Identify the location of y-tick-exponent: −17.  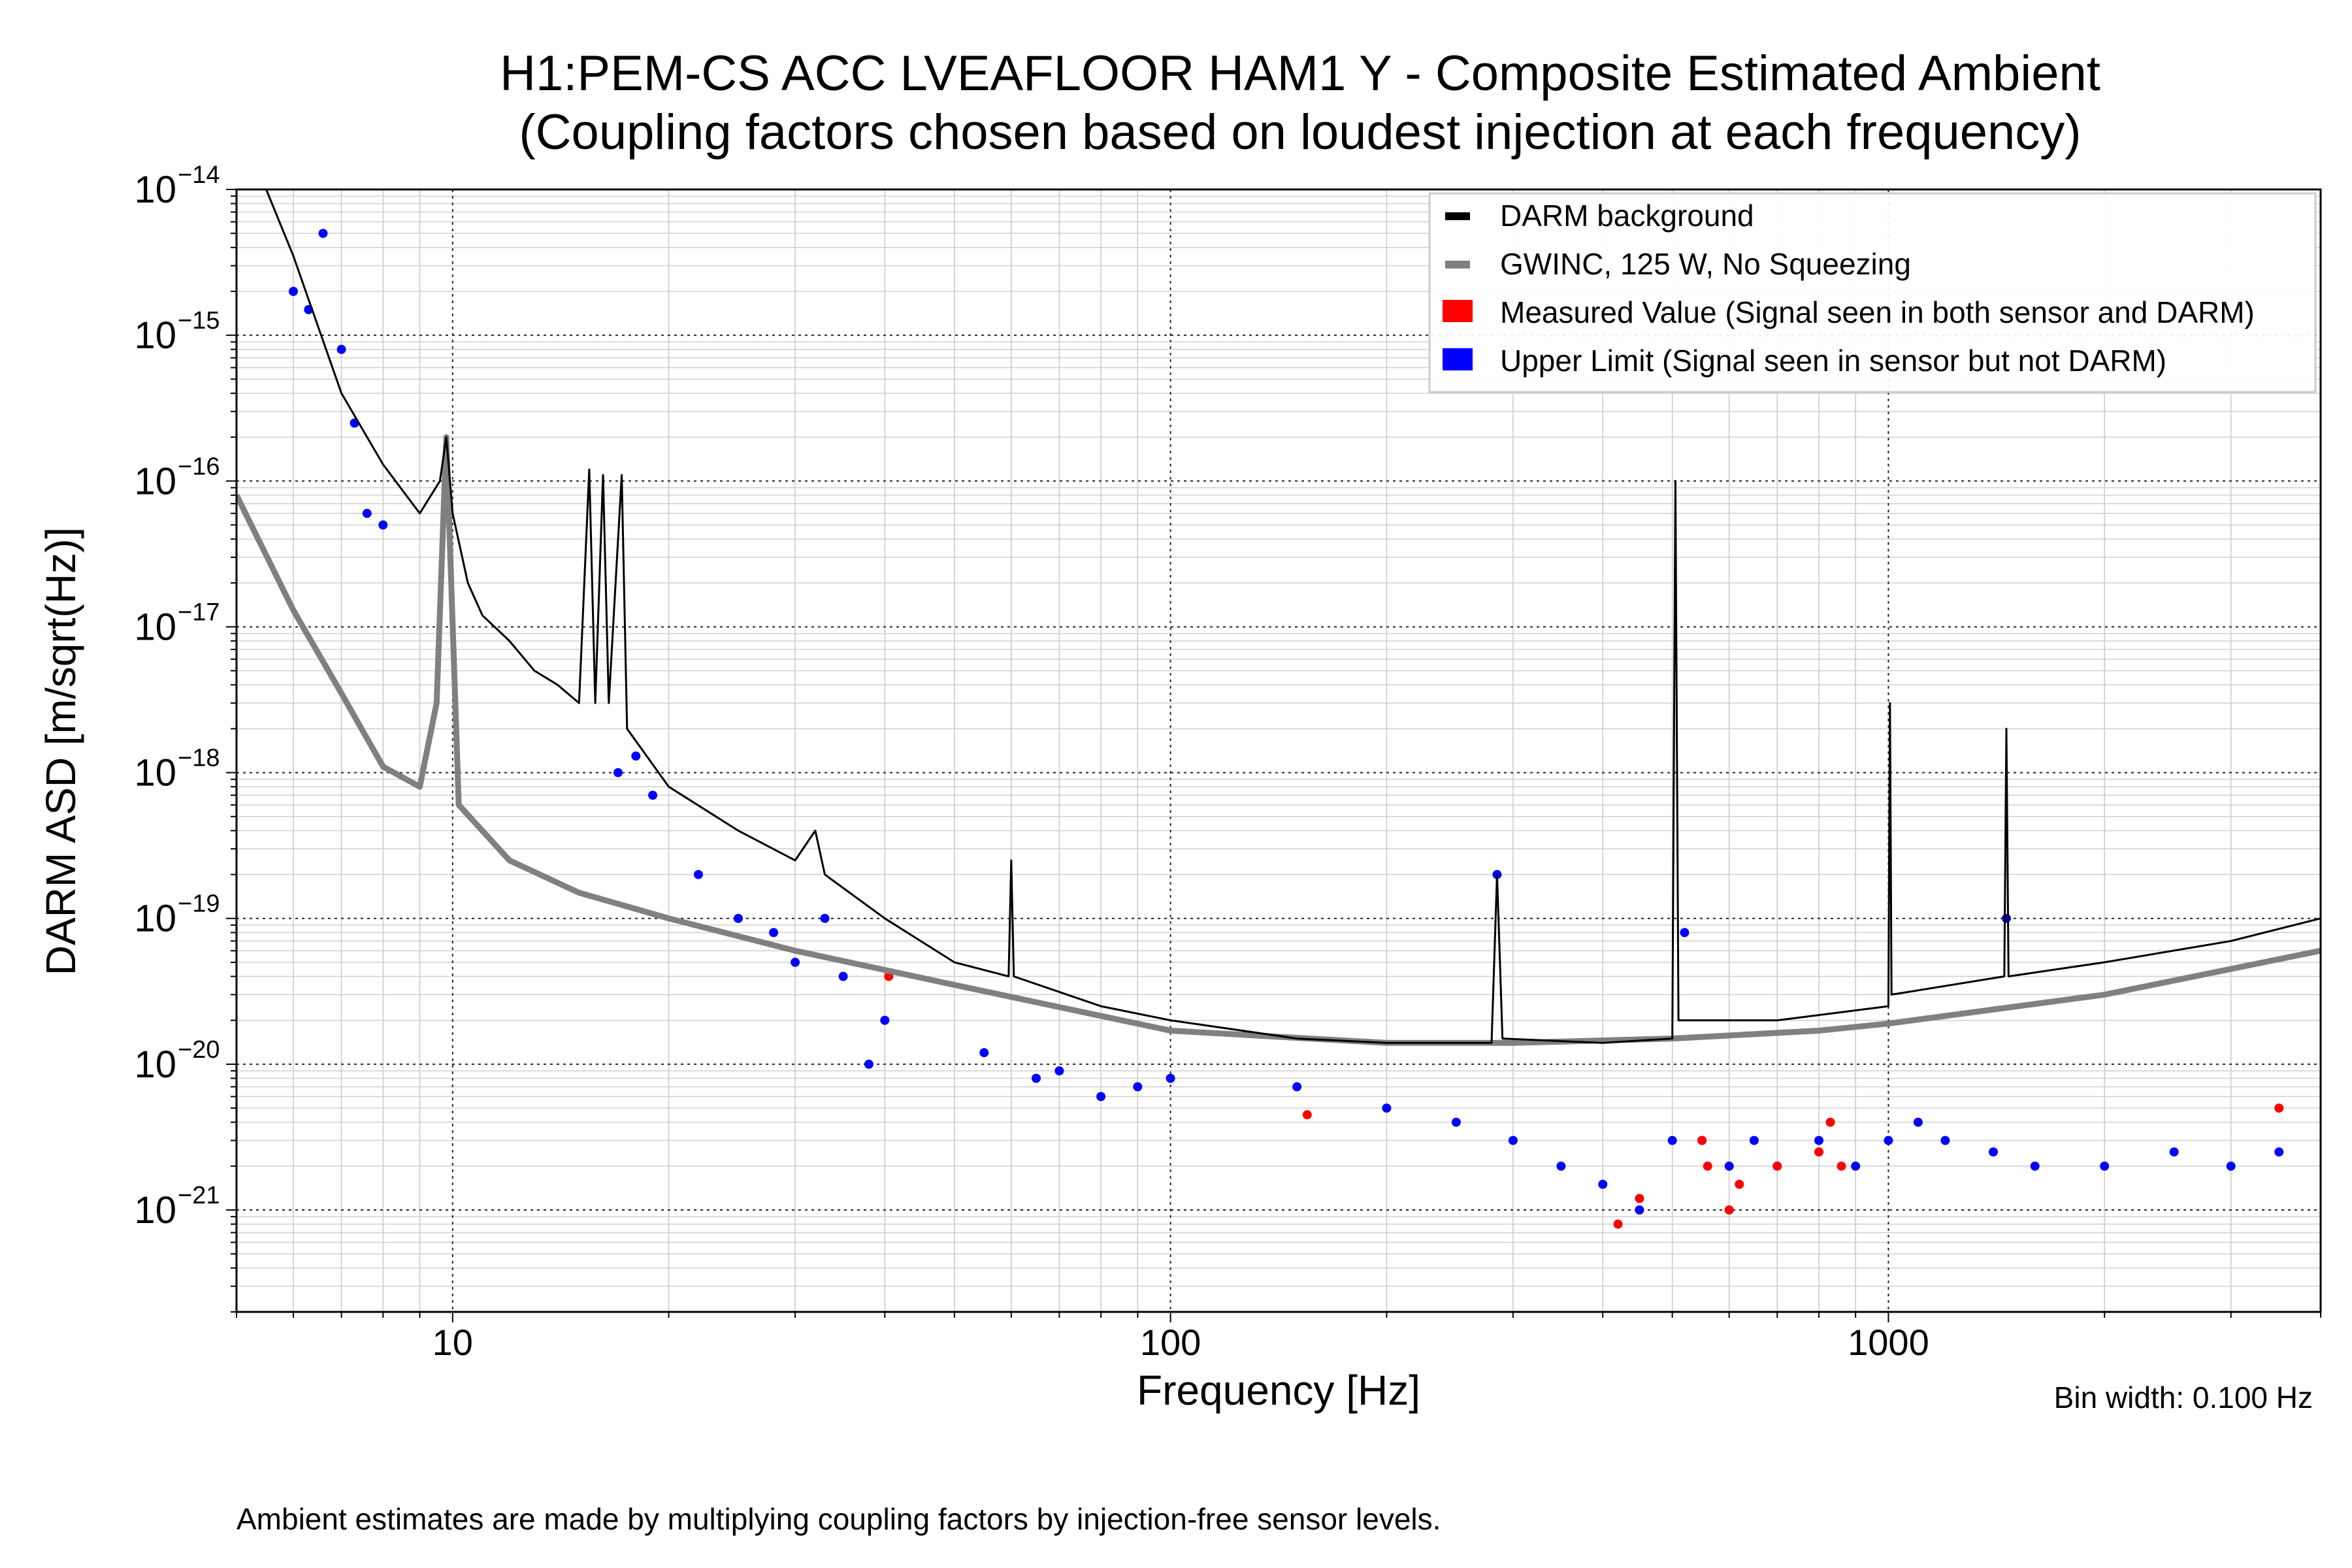
(199, 612).